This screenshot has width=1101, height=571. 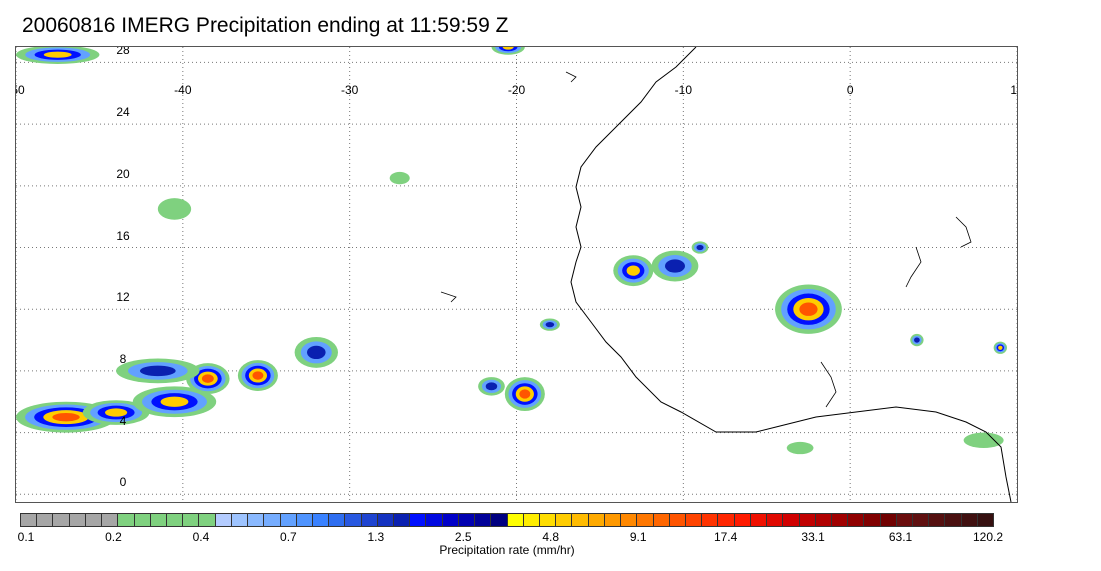 What do you see at coordinates (123, 358) in the screenshot?
I see `latitude-label: 8` at bounding box center [123, 358].